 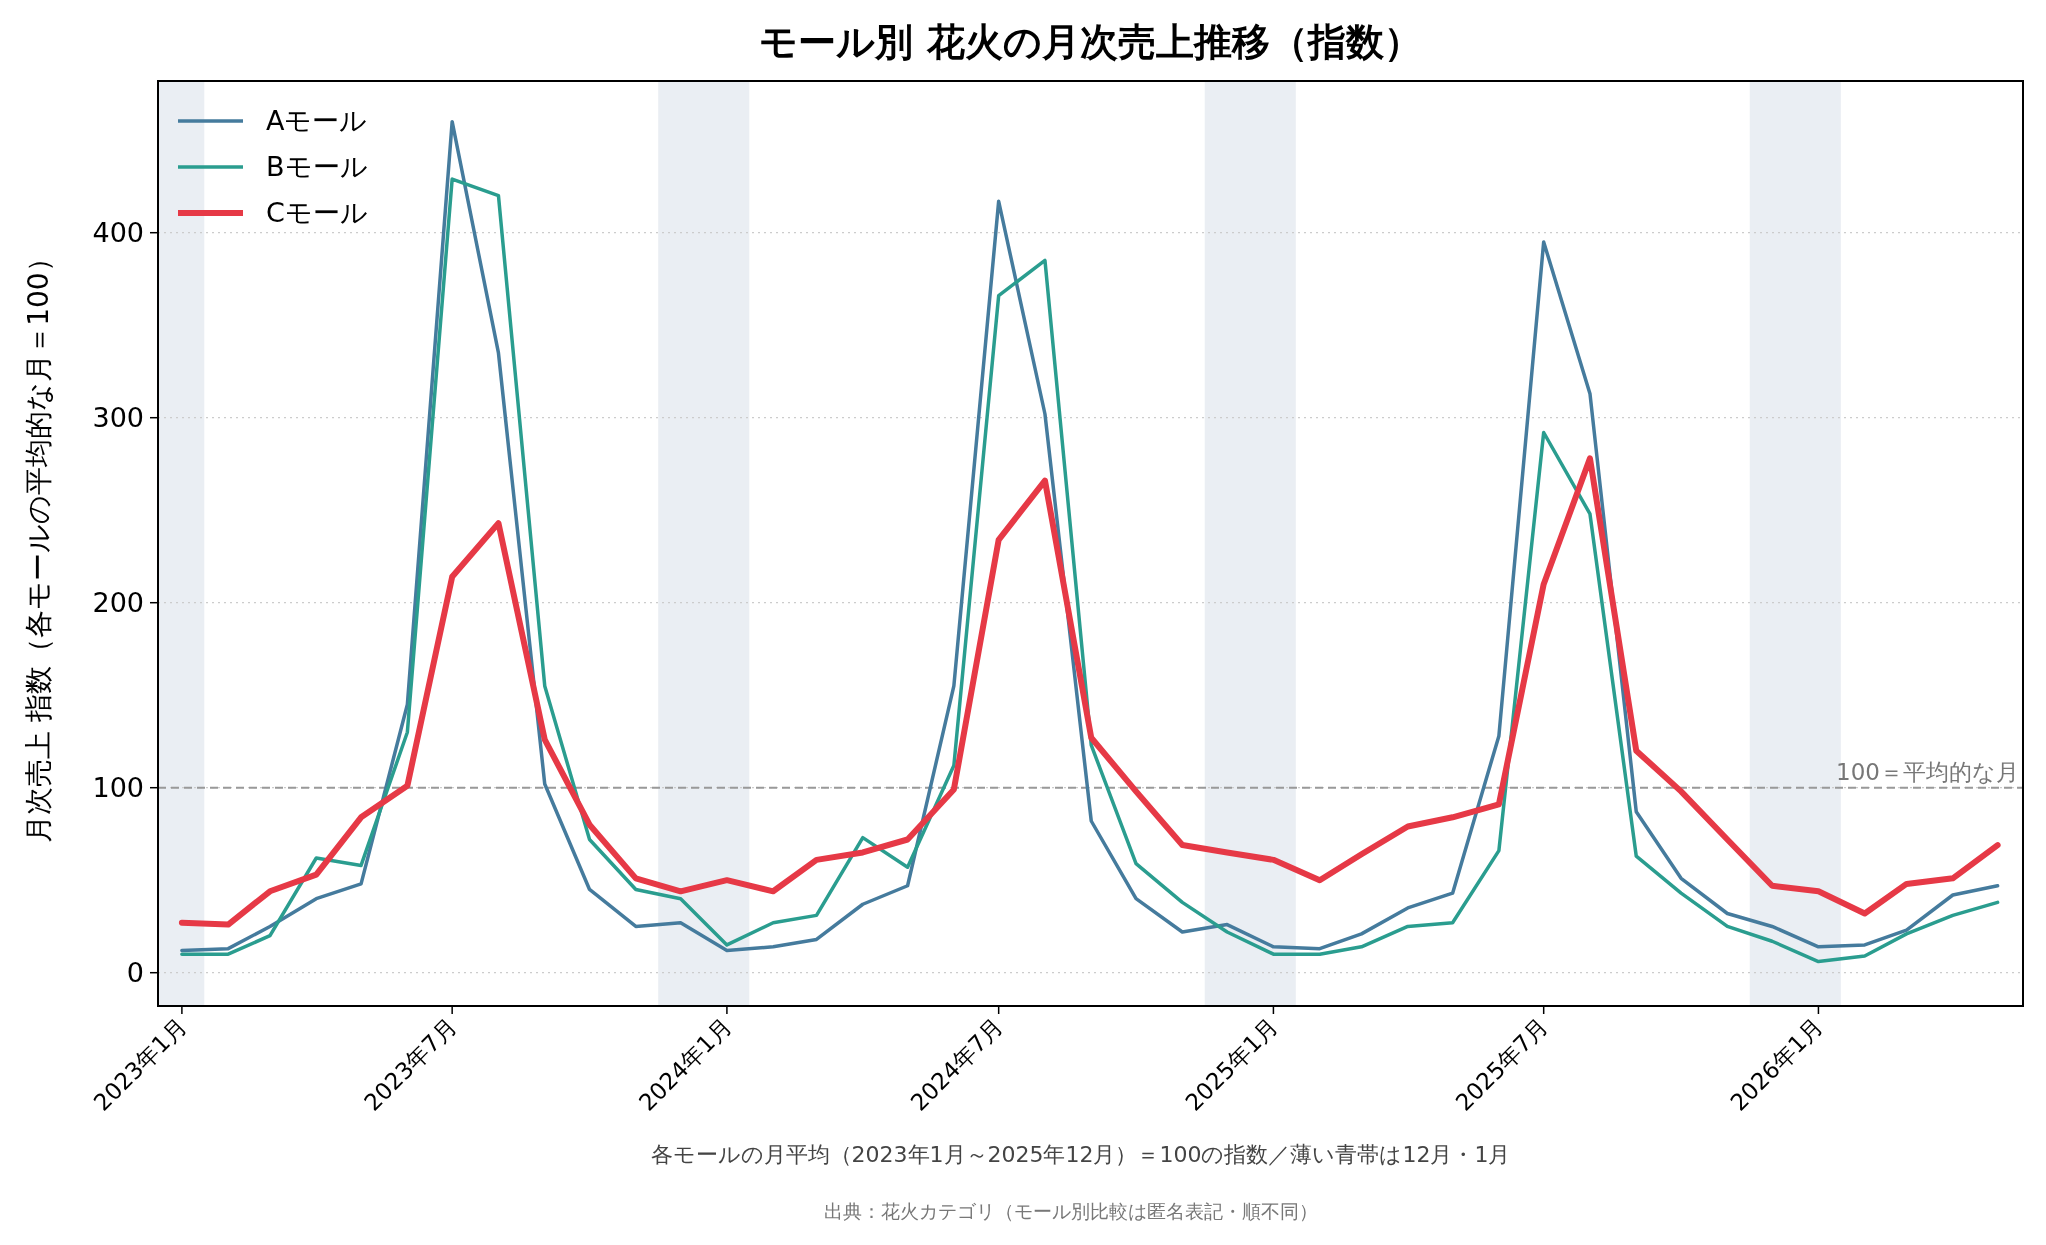 What do you see at coordinates (118, 417) in the screenshot?
I see `y-tick-label: 300` at bounding box center [118, 417].